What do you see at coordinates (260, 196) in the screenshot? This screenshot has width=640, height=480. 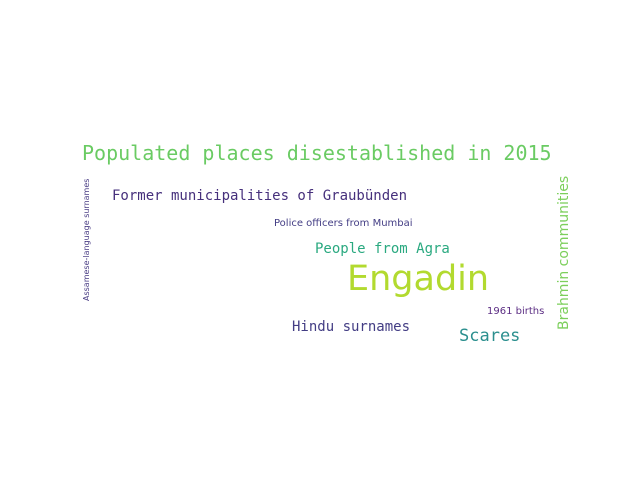 I see `word-former-municipalities: Former municipalities of Graubünden` at bounding box center [260, 196].